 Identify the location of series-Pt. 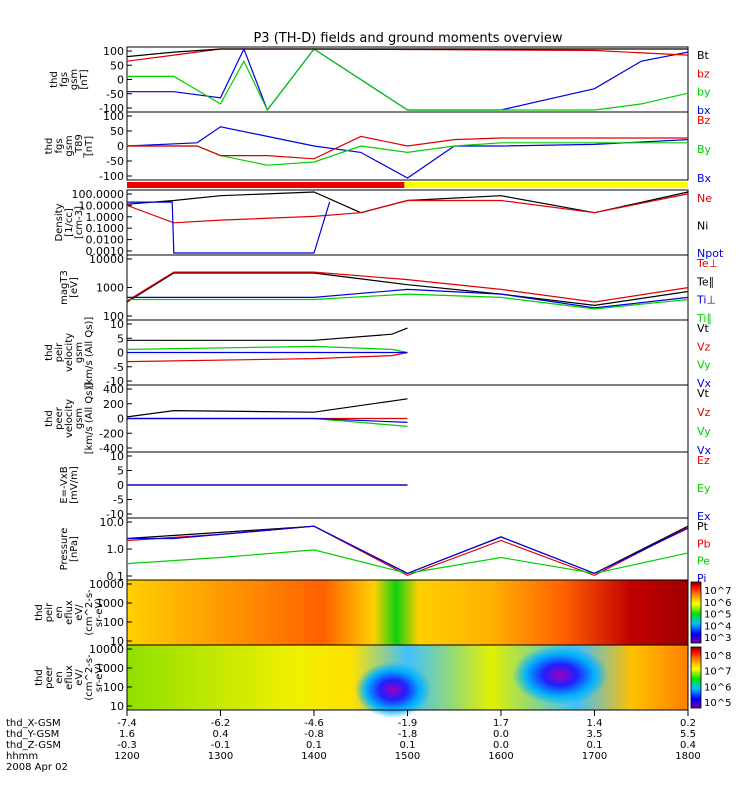
(407, 550).